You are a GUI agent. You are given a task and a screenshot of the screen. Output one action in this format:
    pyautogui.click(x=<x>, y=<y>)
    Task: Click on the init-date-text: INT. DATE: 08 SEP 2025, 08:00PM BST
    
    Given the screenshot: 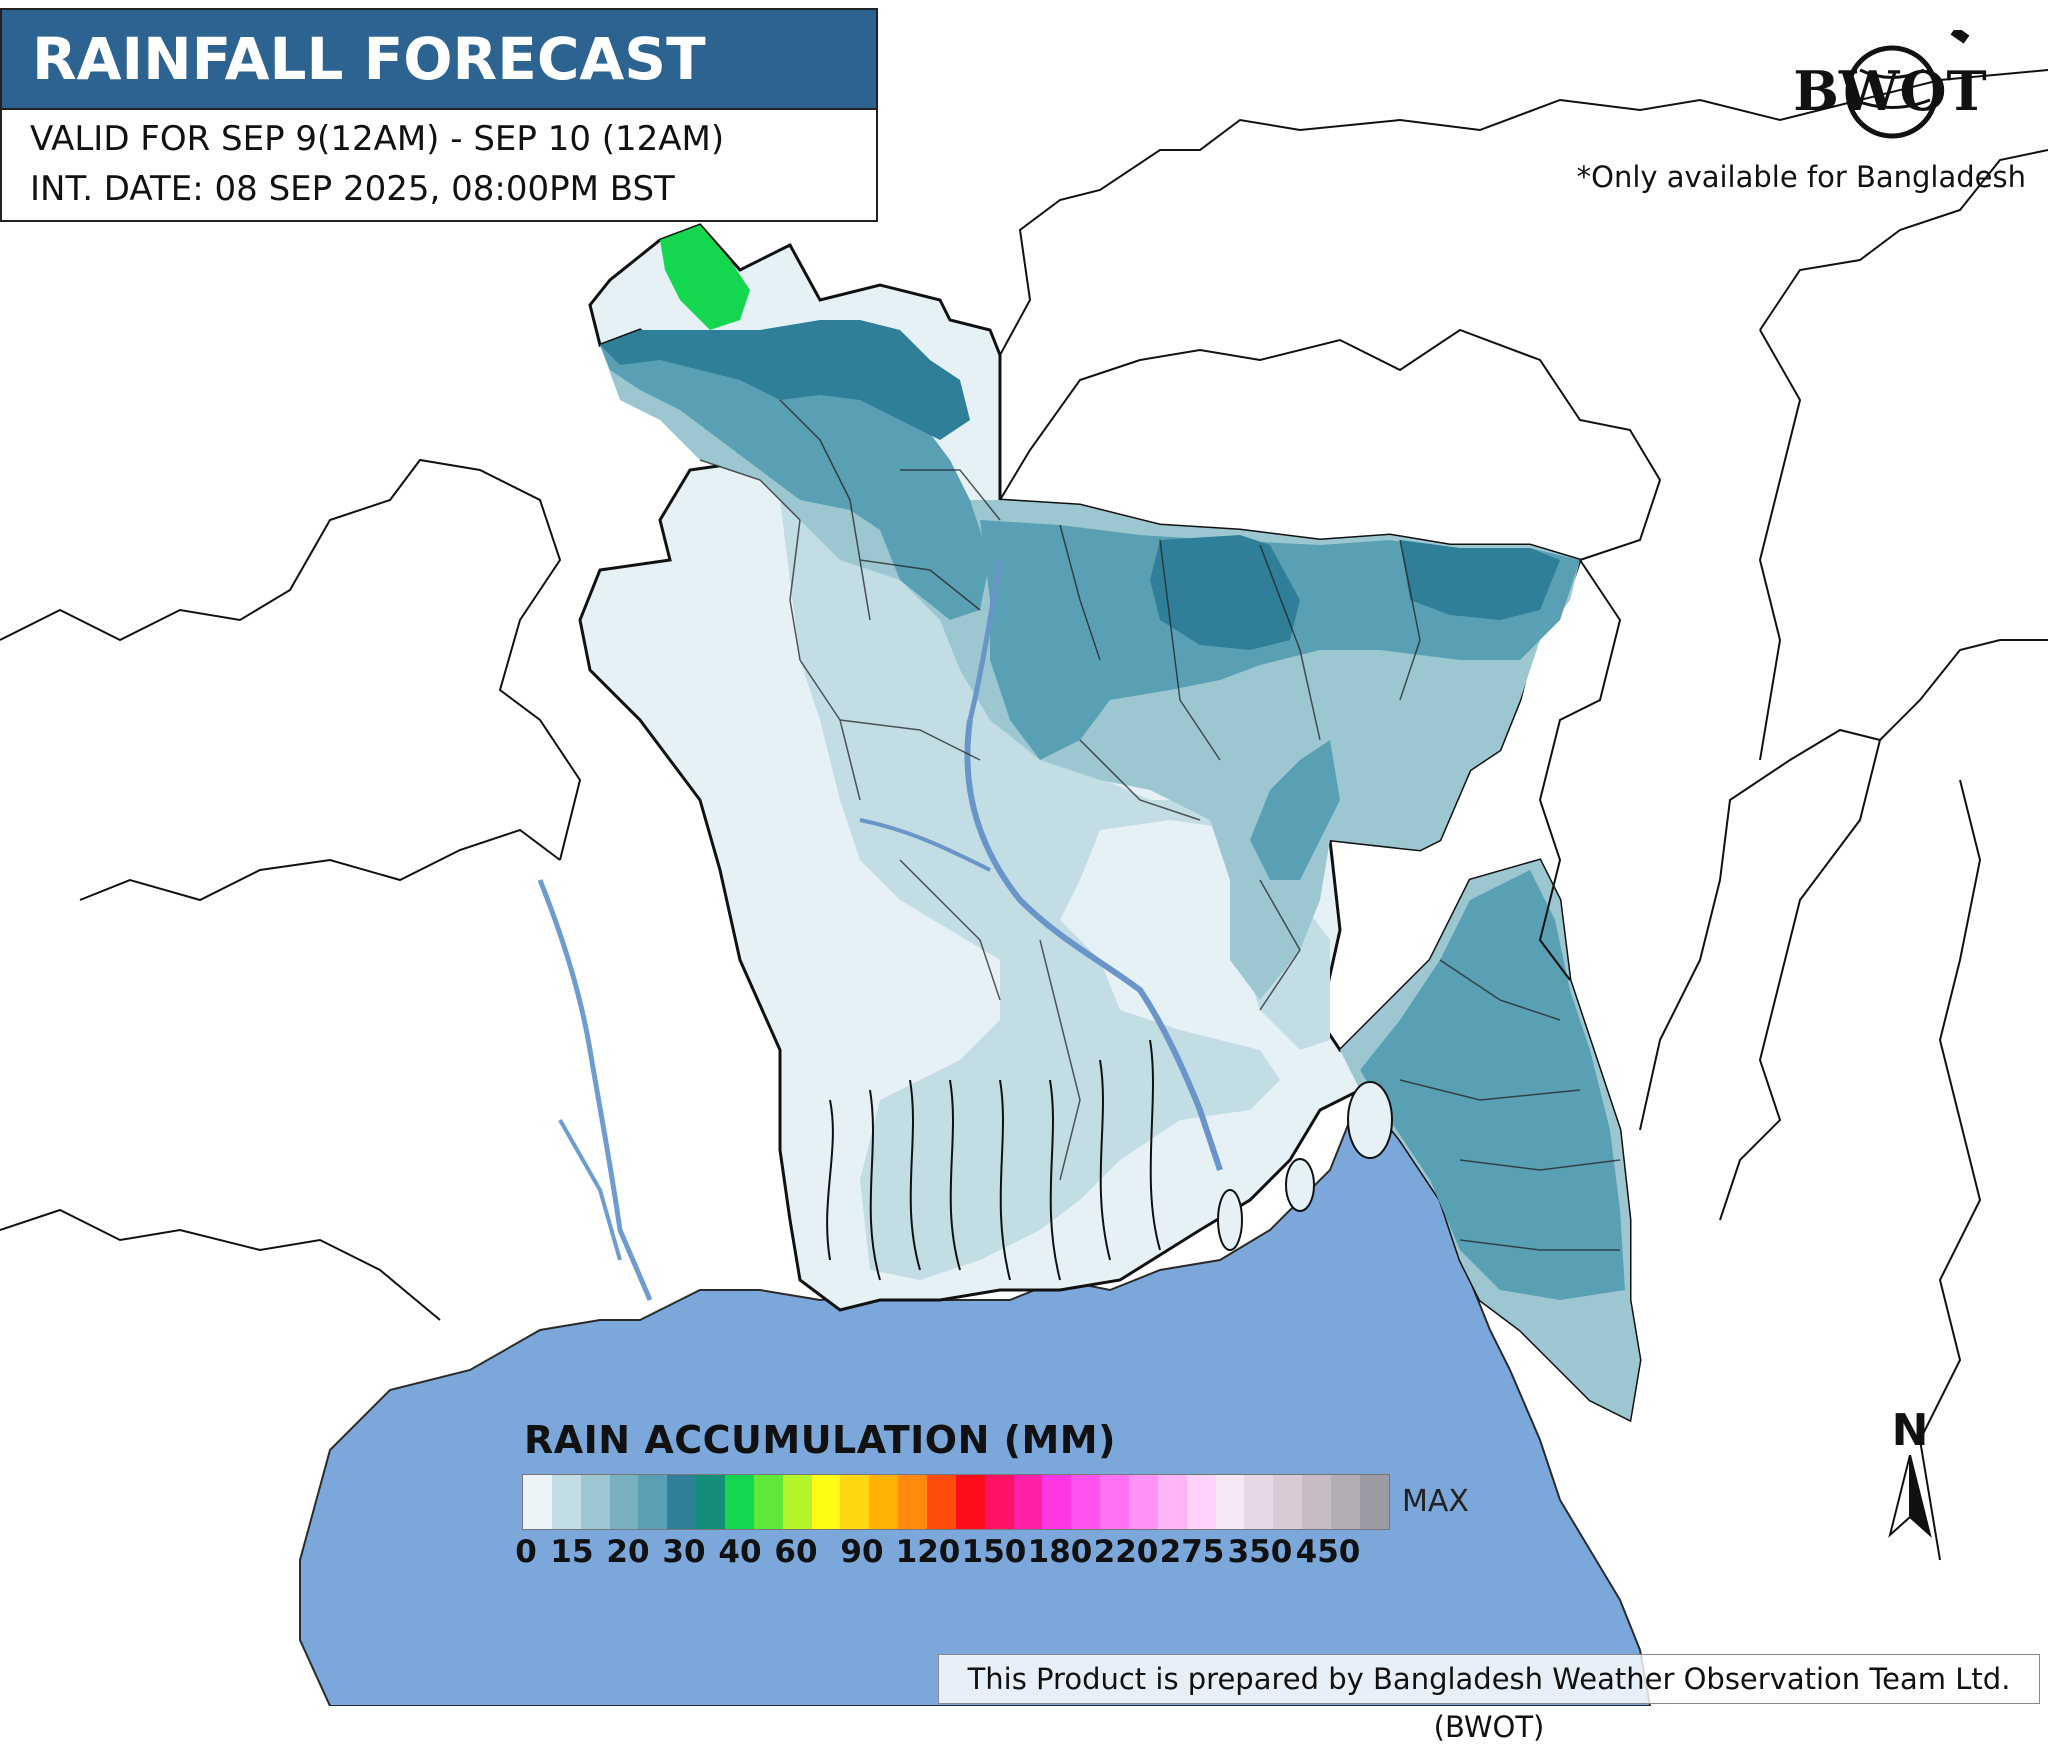 What is the action you would take?
    pyautogui.click(x=352, y=189)
    